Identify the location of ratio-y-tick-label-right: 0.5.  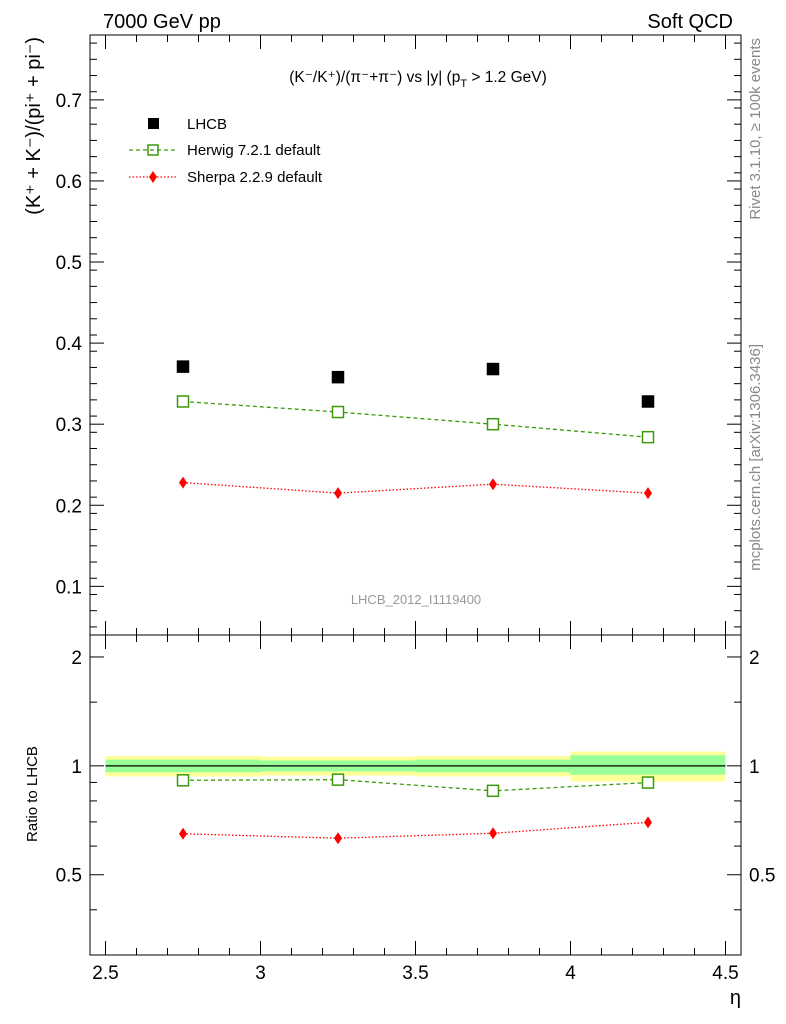
(762, 876).